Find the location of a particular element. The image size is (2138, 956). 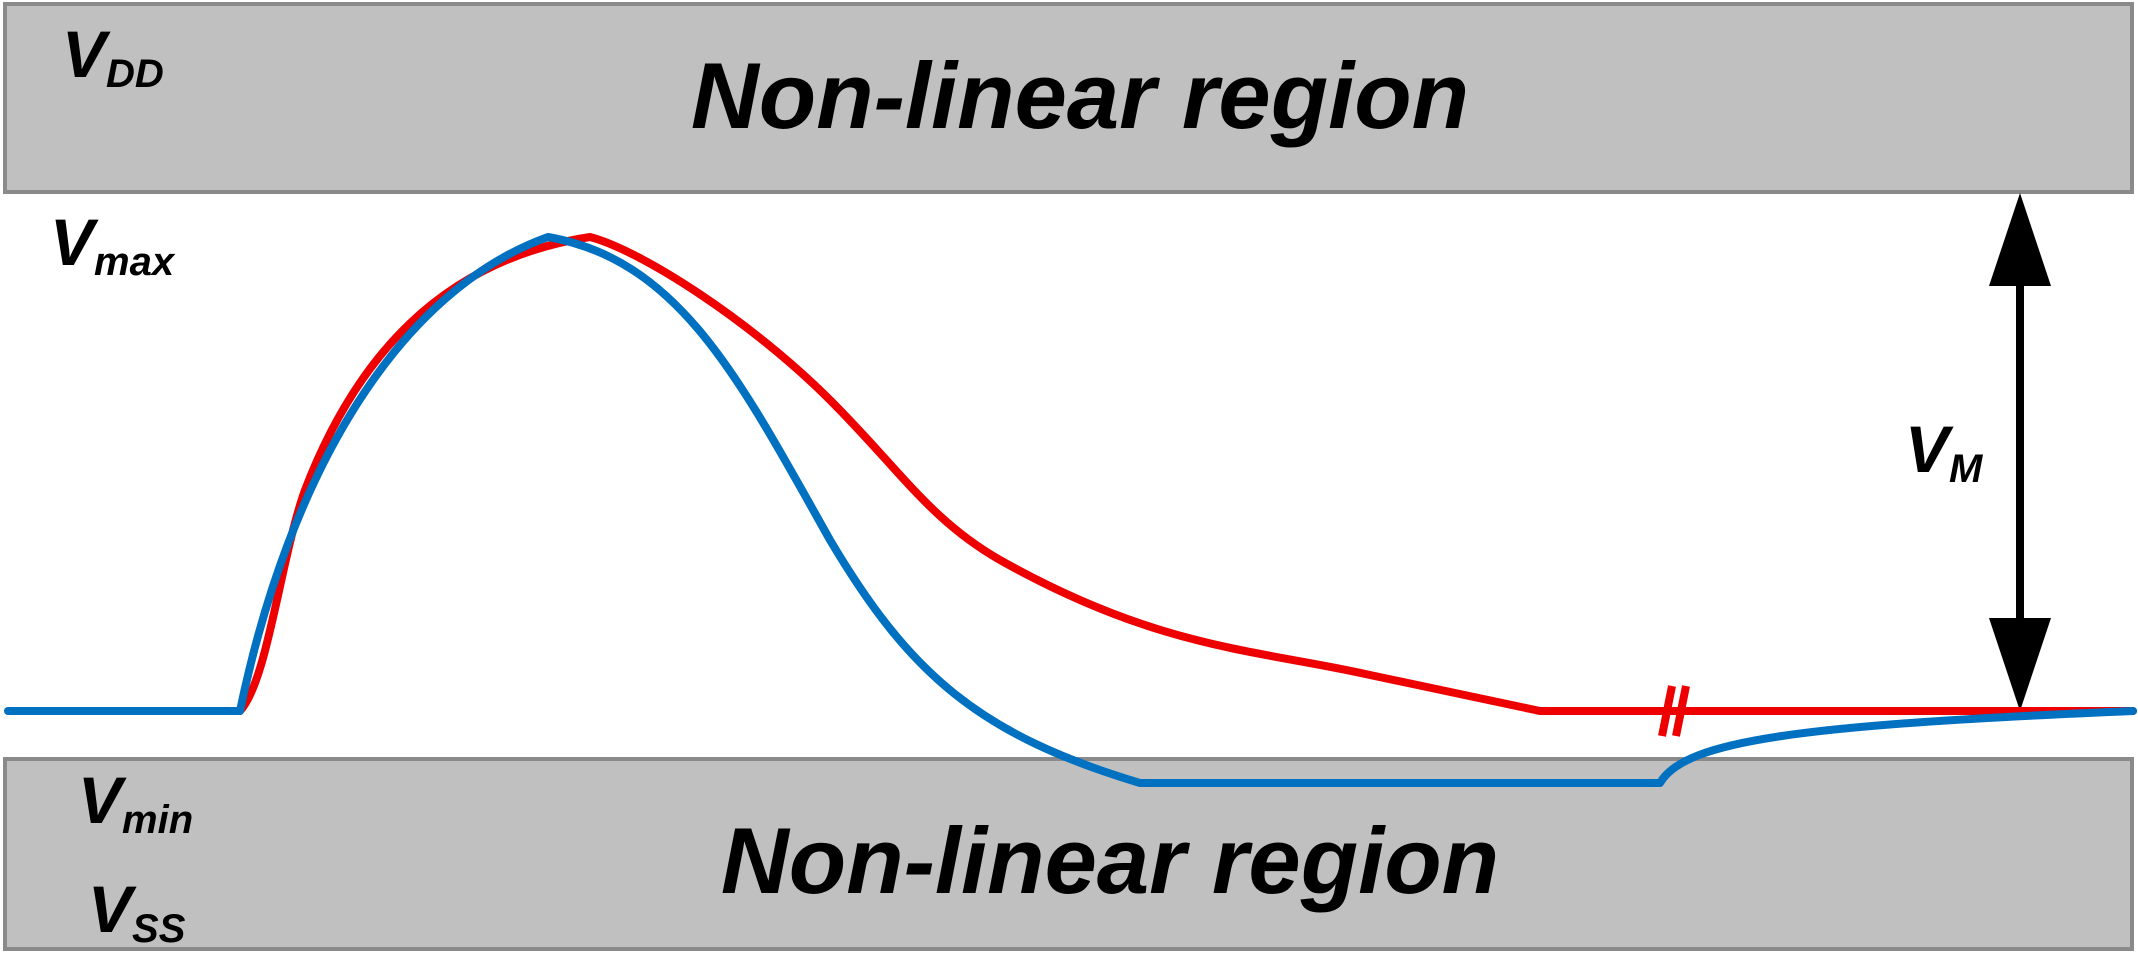

vdd-main: V is located at coordinates (86, 54).